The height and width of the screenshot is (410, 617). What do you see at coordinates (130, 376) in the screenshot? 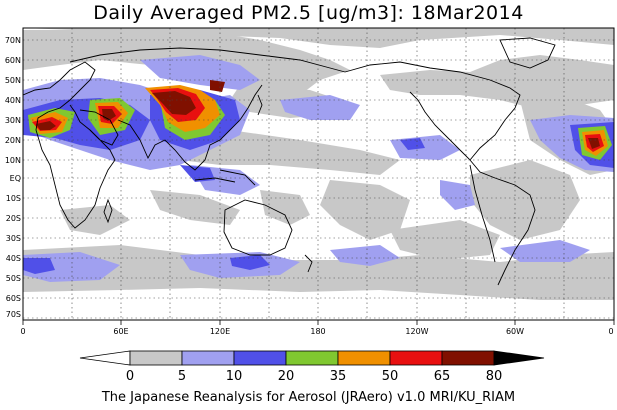
I see `colorbar-label: 0` at bounding box center [130, 376].